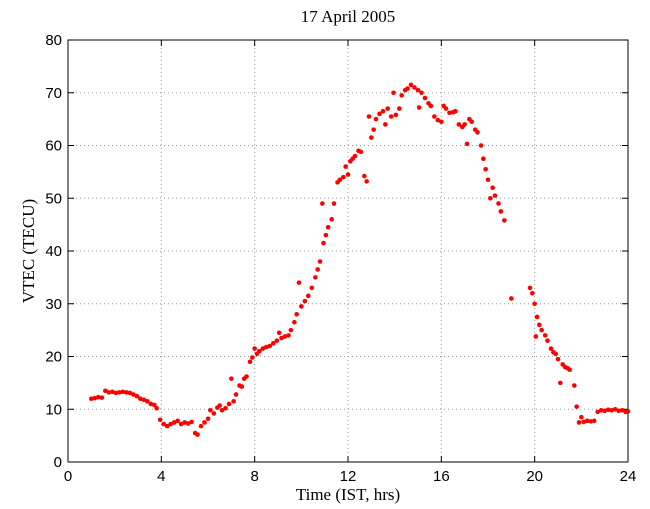 This screenshot has width=650, height=509. What do you see at coordinates (628, 476) in the screenshot?
I see `x-tick-label: 24` at bounding box center [628, 476].